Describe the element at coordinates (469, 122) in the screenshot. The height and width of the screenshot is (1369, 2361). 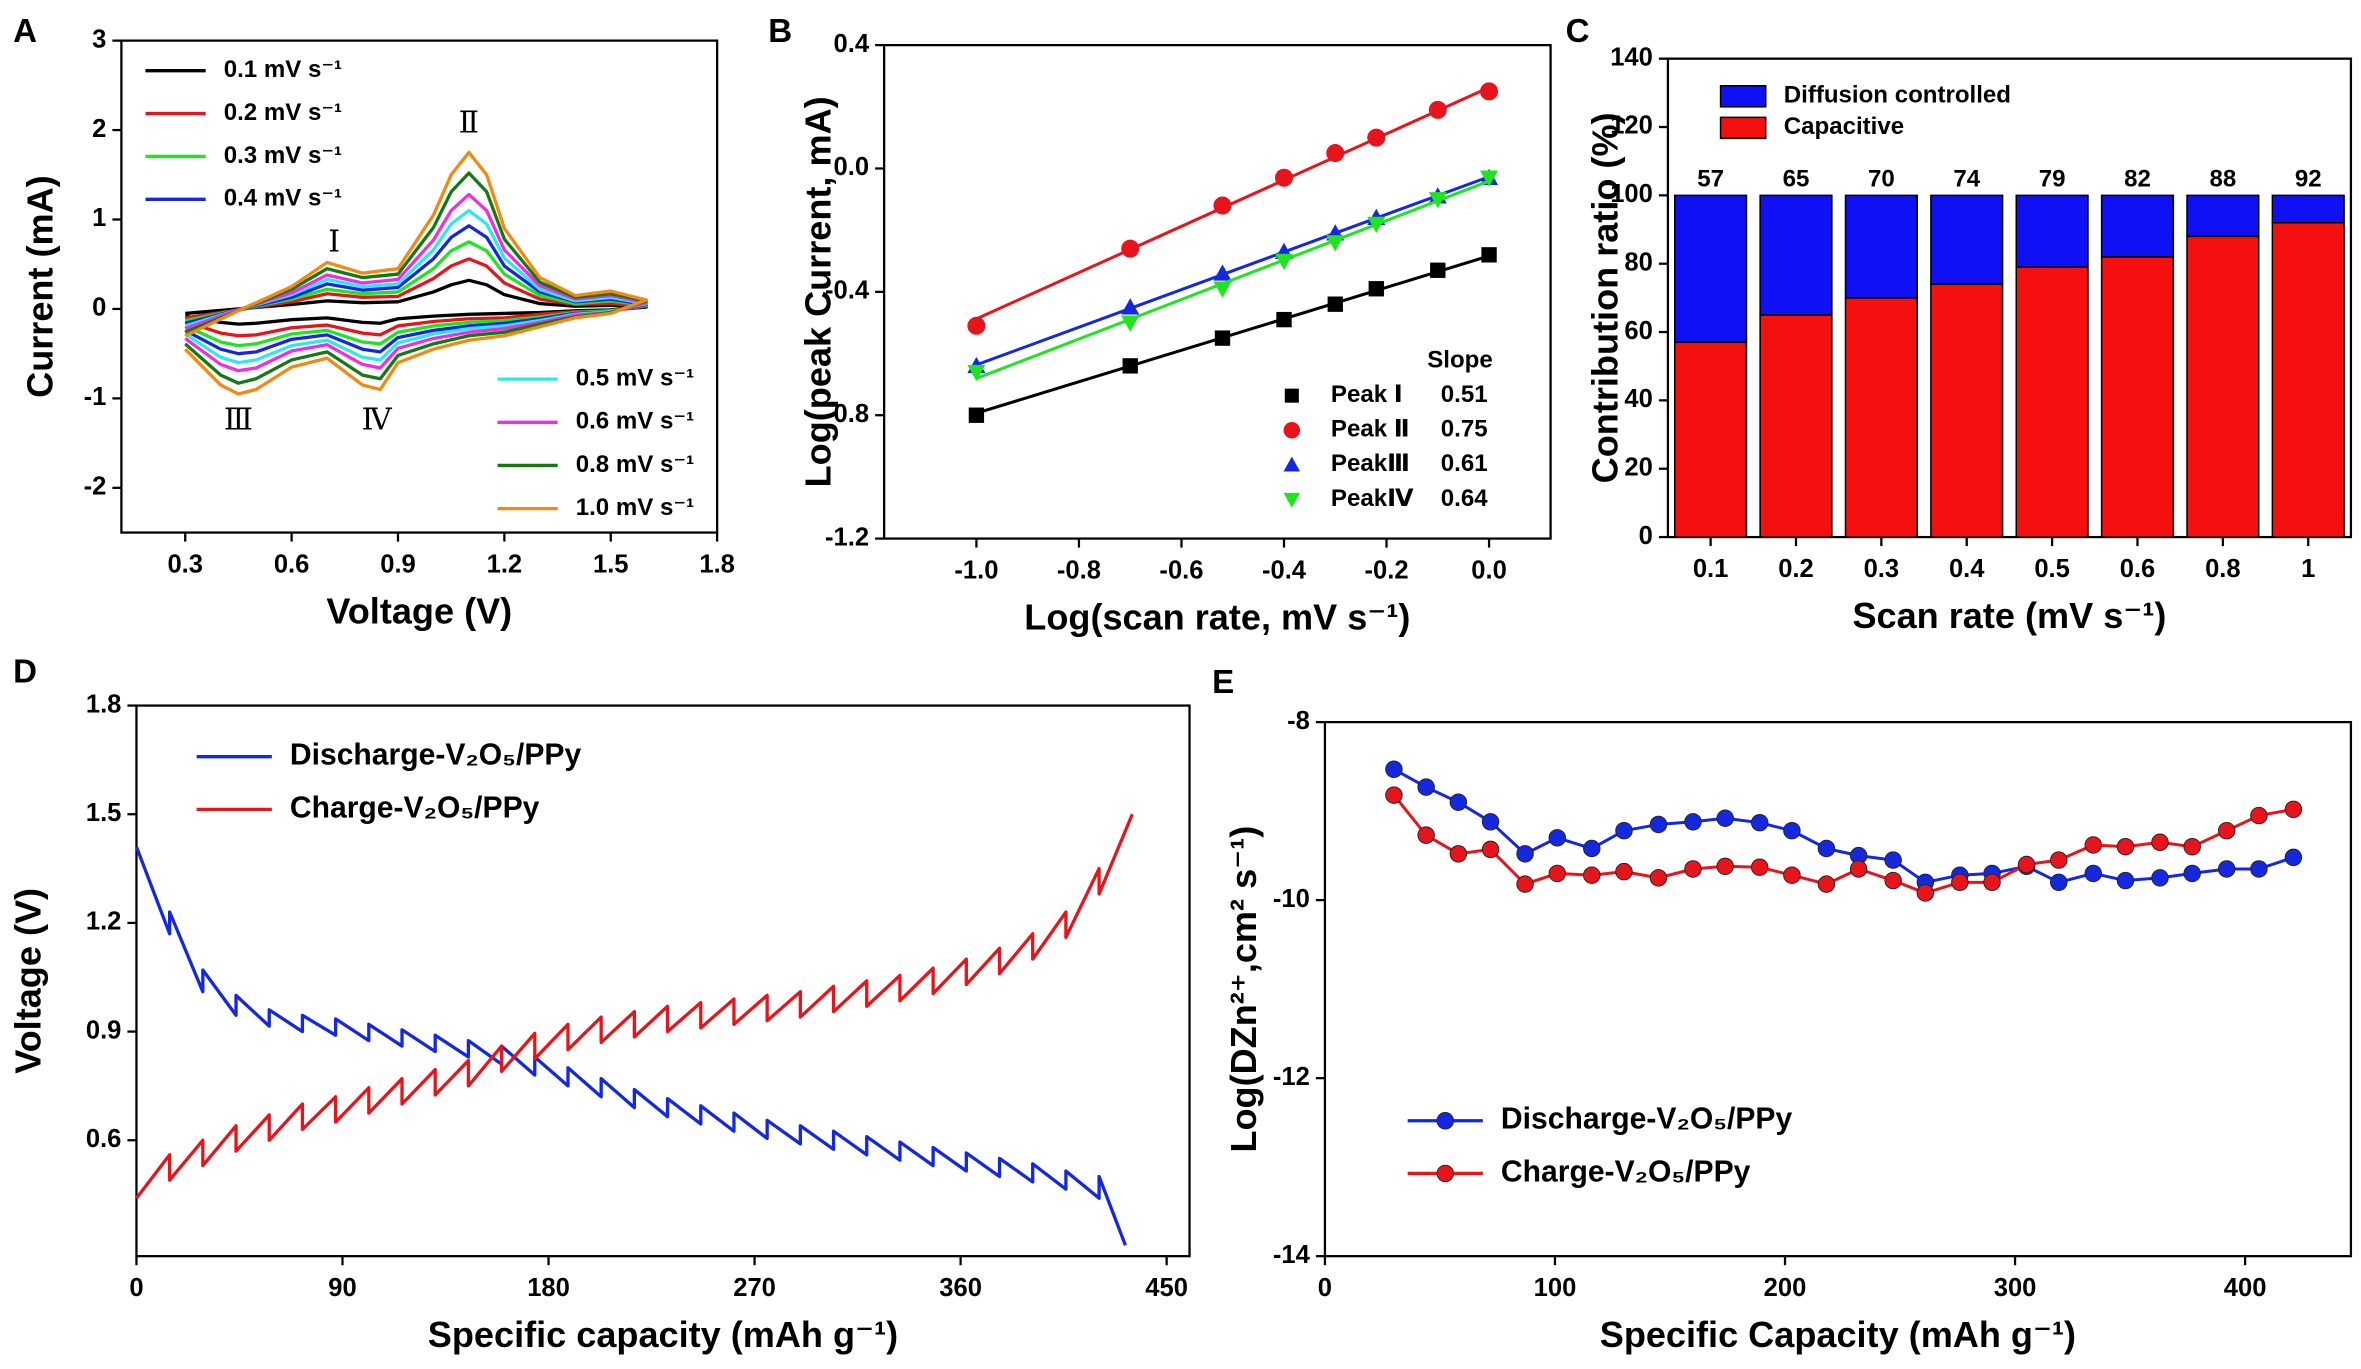
I see `annotation: Ⅱ` at that location.